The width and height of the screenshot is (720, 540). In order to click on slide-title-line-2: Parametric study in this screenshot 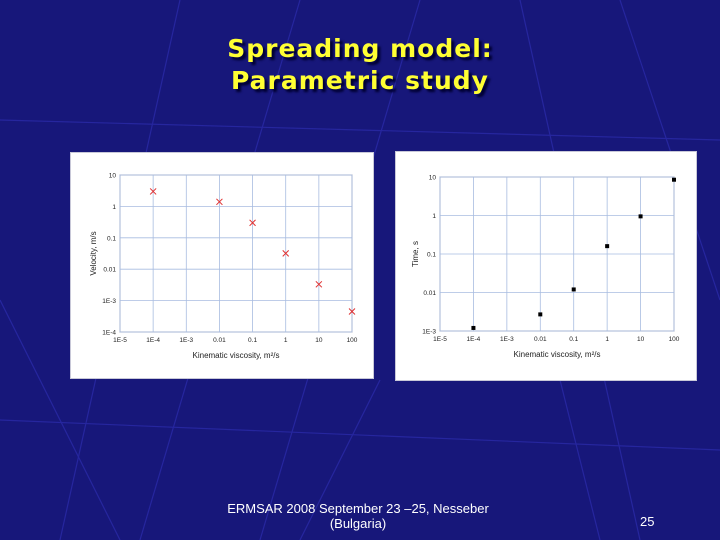, I will do `click(360, 80)`.